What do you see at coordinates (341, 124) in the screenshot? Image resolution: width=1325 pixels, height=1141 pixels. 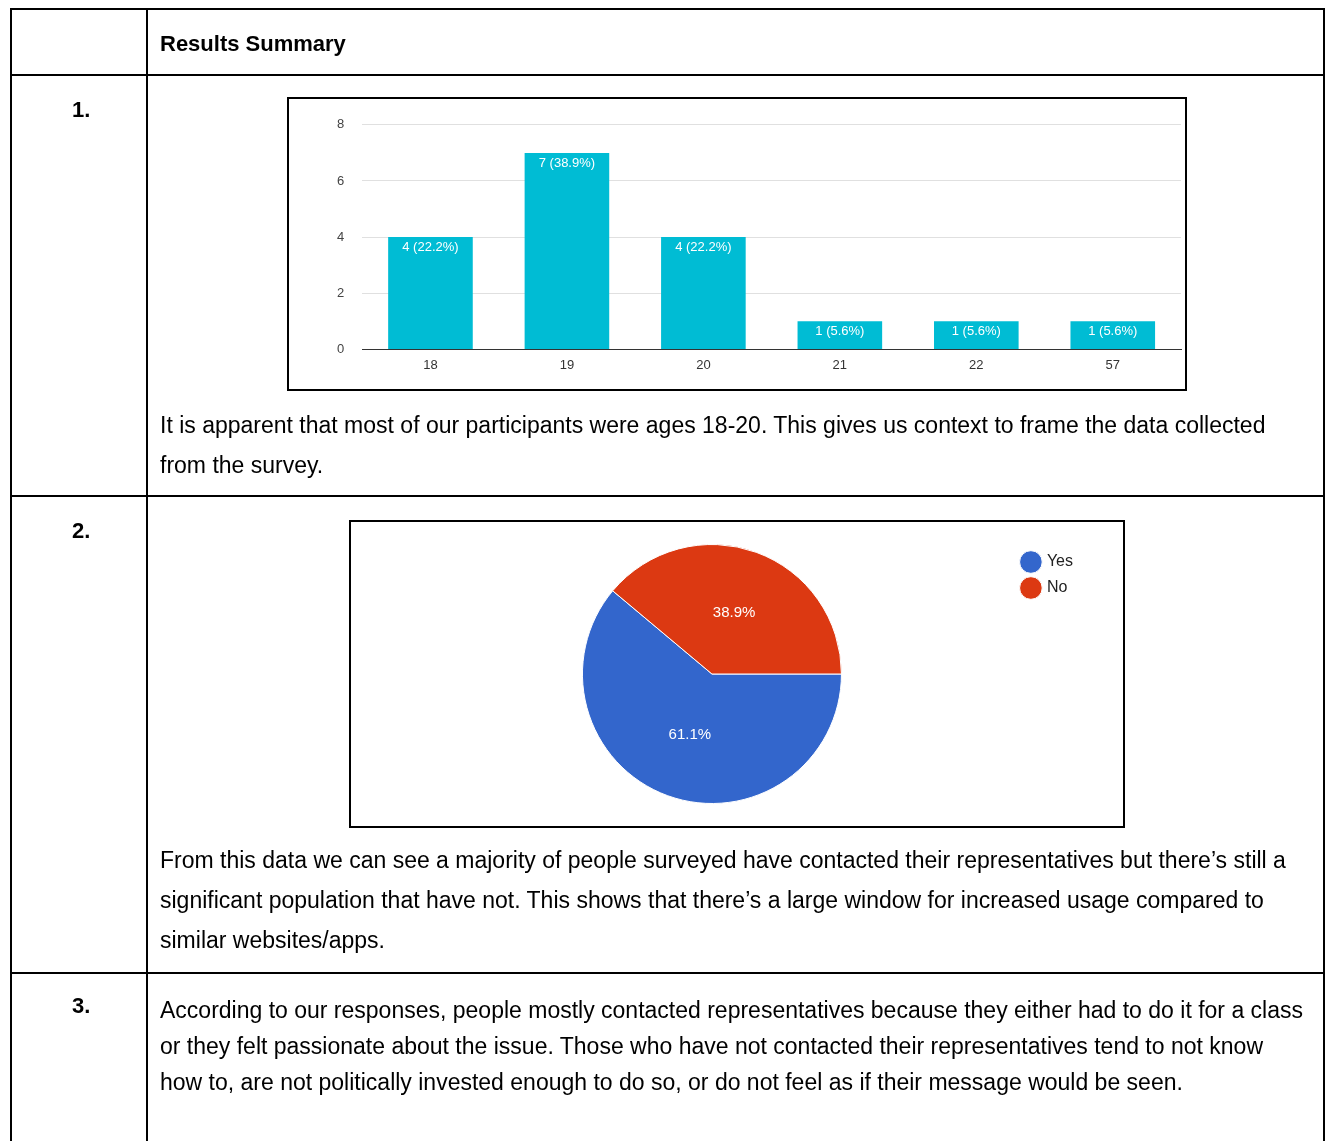 I see `y-tick-label: 8` at bounding box center [341, 124].